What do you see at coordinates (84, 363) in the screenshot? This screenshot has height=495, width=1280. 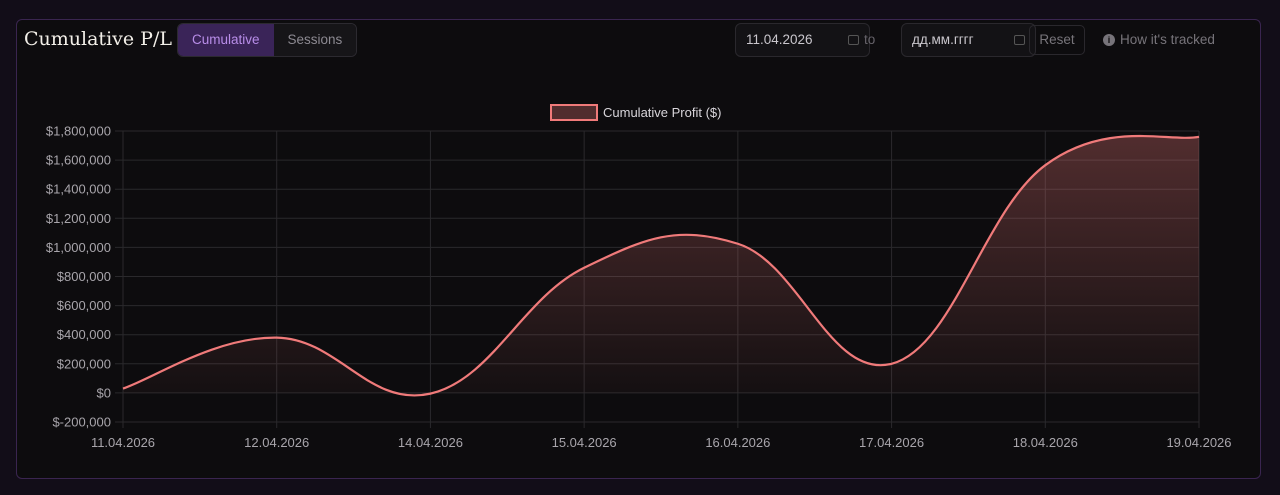 I see `y-tick-label: $200,000` at bounding box center [84, 363].